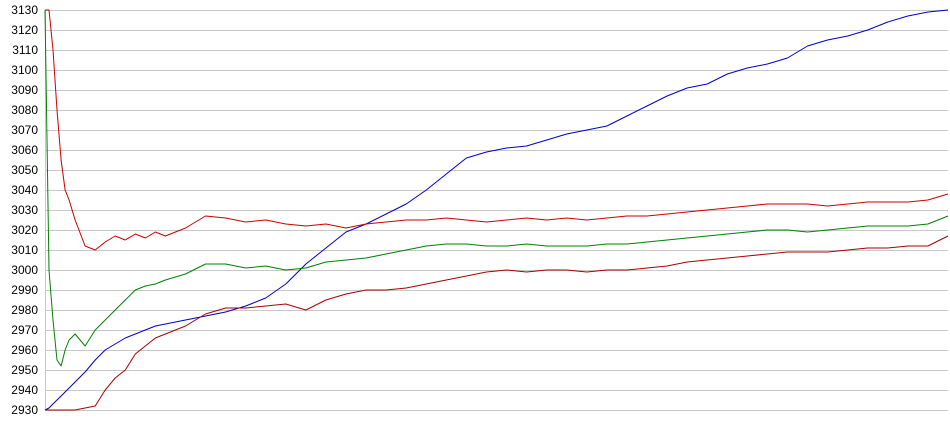 Image resolution: width=950 pixels, height=435 pixels. Describe the element at coordinates (24, 10) in the screenshot. I see `y-tick-label: 3130` at that location.